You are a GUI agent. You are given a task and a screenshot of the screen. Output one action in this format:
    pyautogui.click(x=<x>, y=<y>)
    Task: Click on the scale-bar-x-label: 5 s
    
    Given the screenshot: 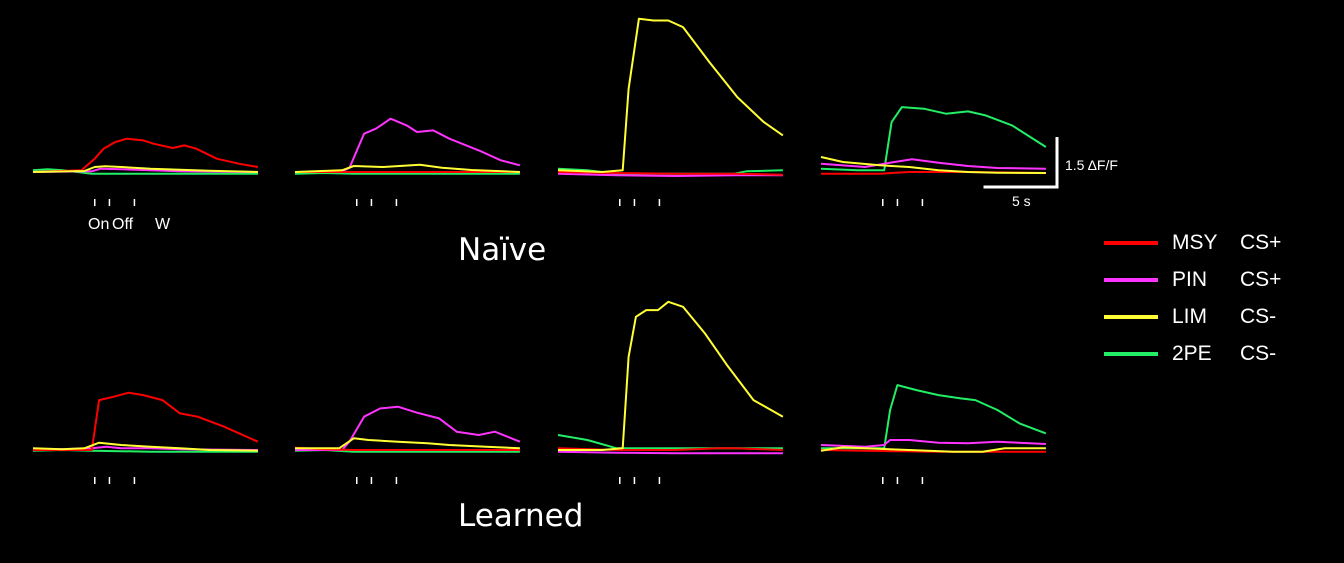 What is the action you would take?
    pyautogui.click(x=1021, y=201)
    